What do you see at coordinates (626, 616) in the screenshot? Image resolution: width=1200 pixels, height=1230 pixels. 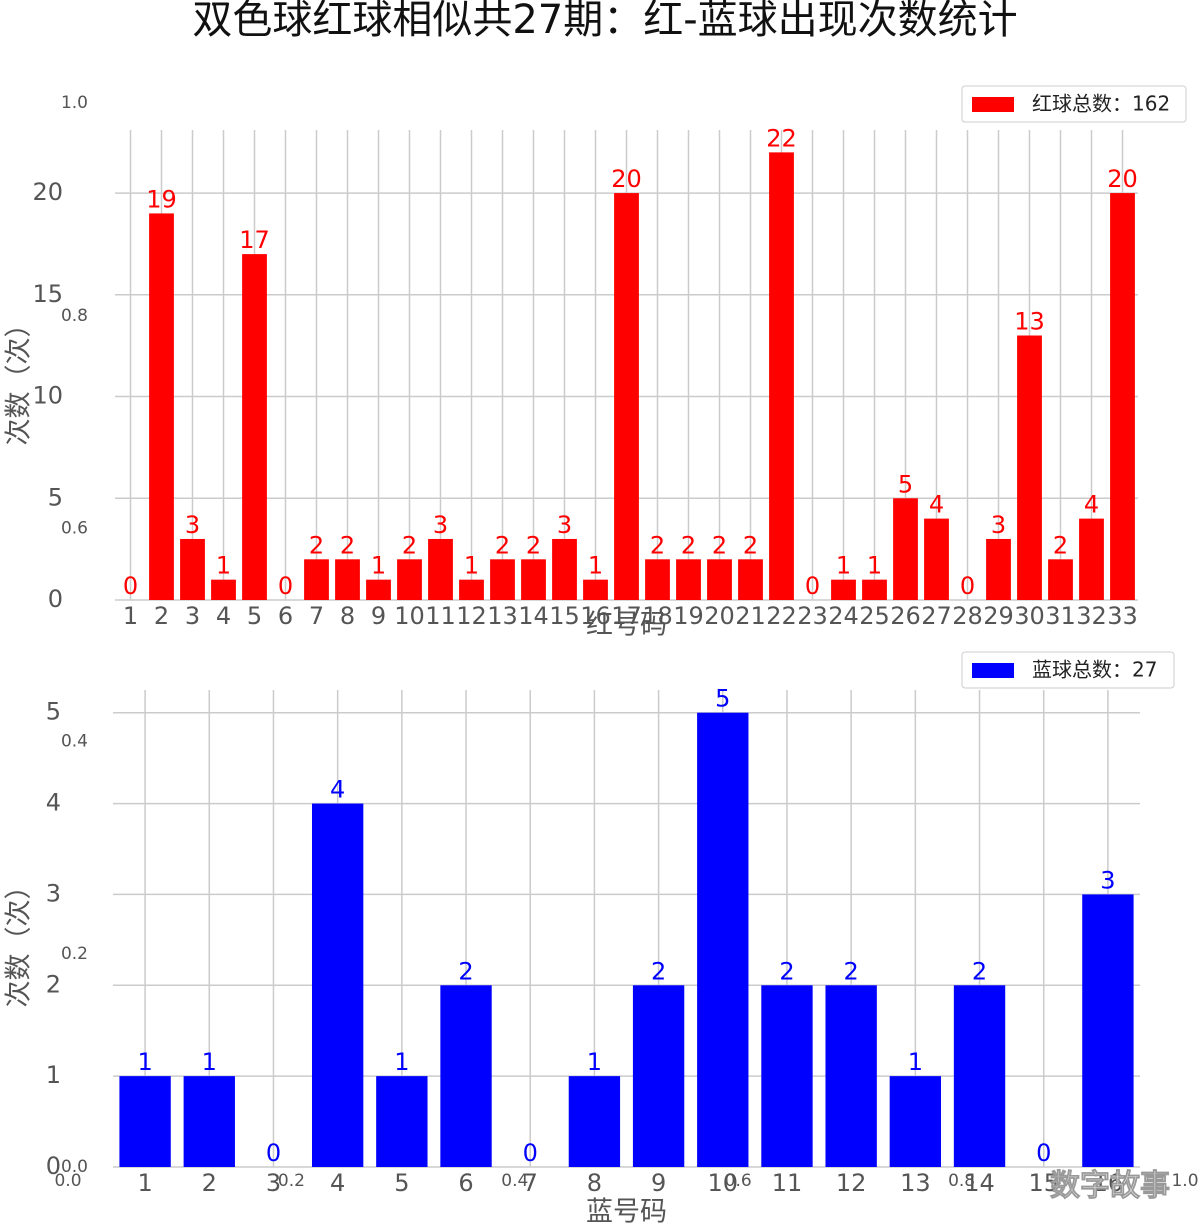 I see `x-tick-label: 17` at bounding box center [626, 616].